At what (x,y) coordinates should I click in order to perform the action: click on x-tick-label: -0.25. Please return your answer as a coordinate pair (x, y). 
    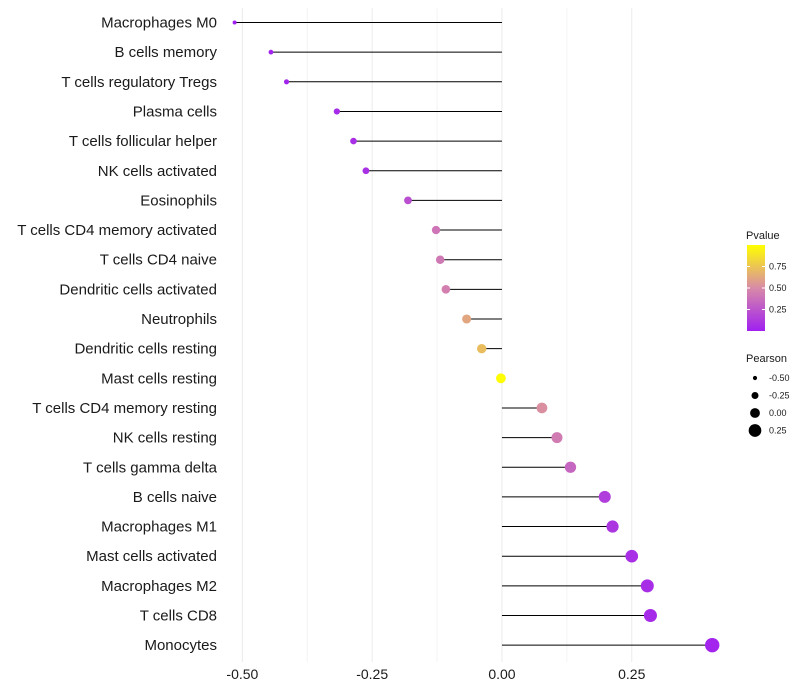
    Looking at the image, I should click on (372, 674).